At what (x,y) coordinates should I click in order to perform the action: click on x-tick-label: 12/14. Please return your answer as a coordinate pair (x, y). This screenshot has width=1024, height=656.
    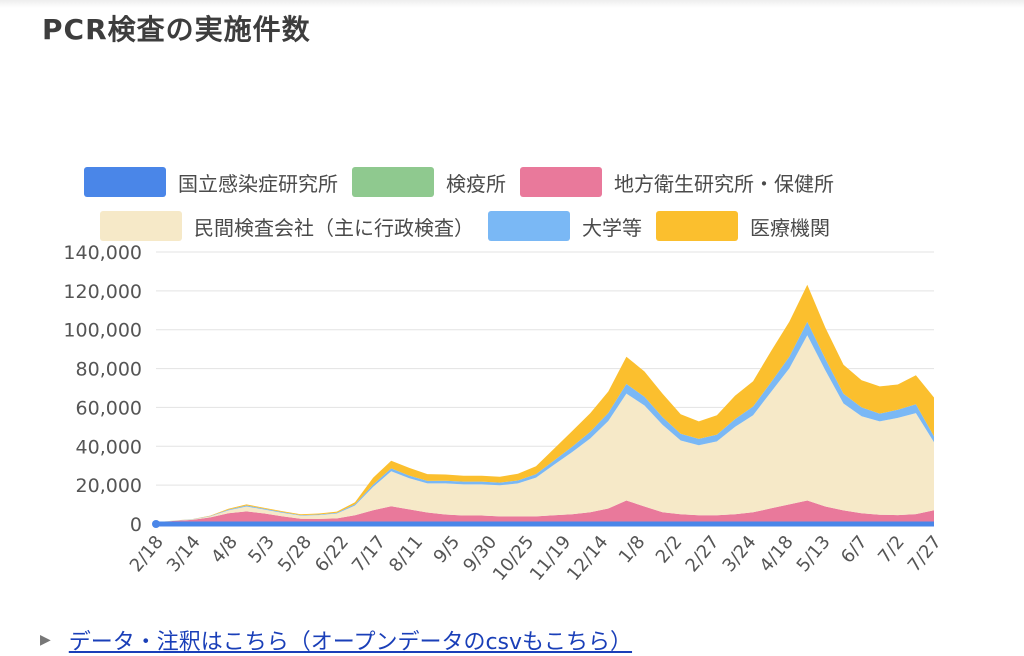
    Looking at the image, I should click on (587, 558).